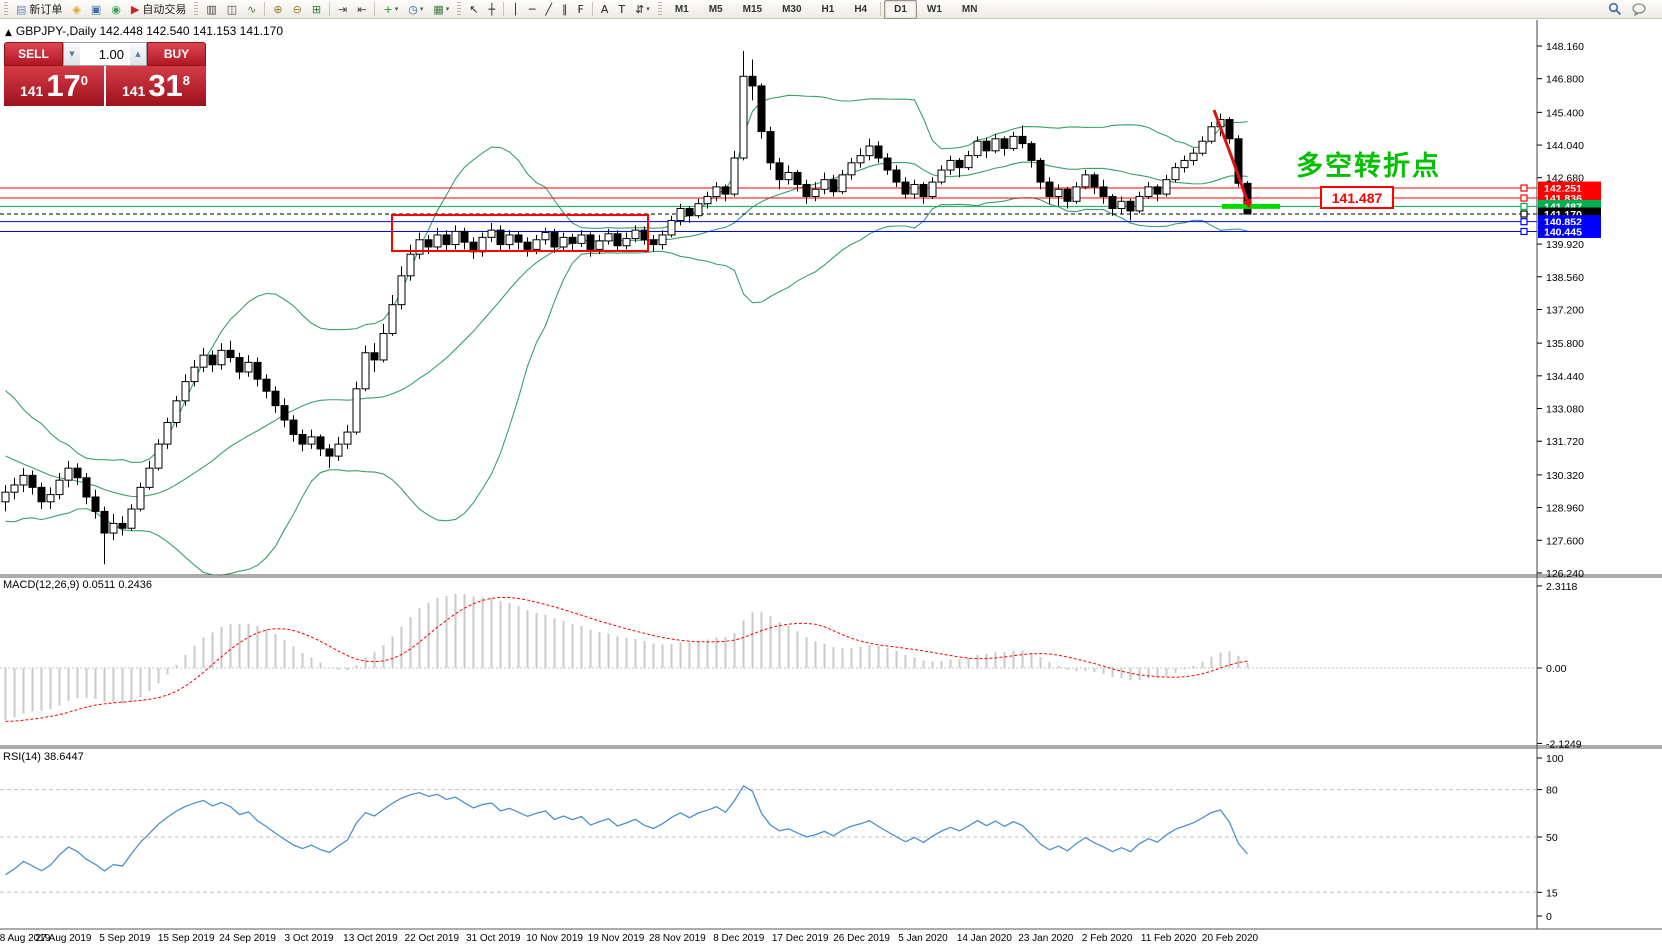 The width and height of the screenshot is (1662, 946). What do you see at coordinates (1565, 410) in the screenshot?
I see `svg-text: 133.080` at bounding box center [1565, 410].